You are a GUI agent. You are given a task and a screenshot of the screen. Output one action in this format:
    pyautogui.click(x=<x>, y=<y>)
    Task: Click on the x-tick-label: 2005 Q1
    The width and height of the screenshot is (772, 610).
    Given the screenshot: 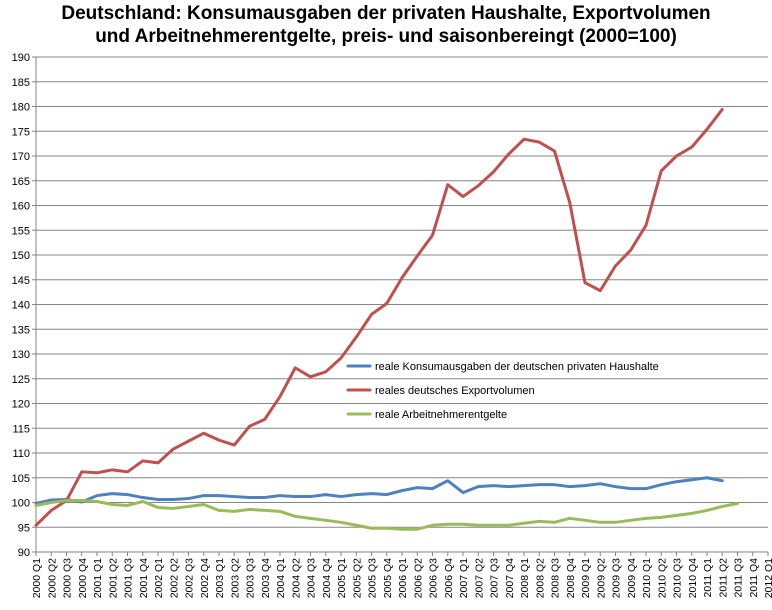 What is the action you would take?
    pyautogui.click(x=342, y=578)
    